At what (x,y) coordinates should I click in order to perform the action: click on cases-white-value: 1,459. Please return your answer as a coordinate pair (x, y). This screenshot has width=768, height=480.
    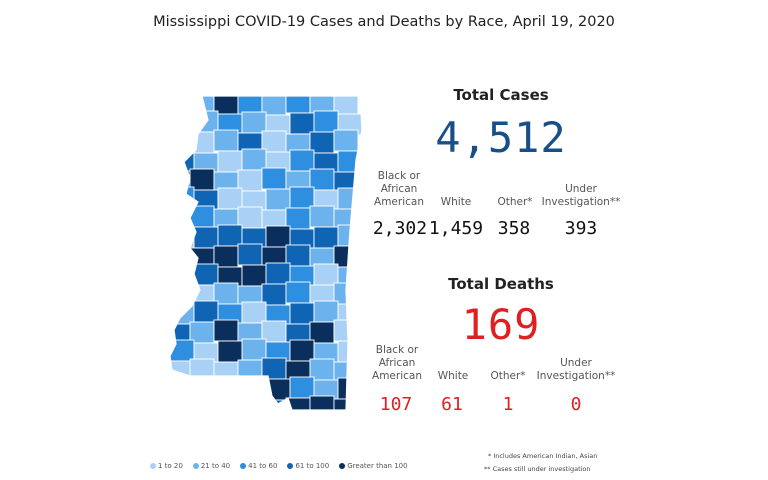
    Looking at the image, I should click on (456, 228).